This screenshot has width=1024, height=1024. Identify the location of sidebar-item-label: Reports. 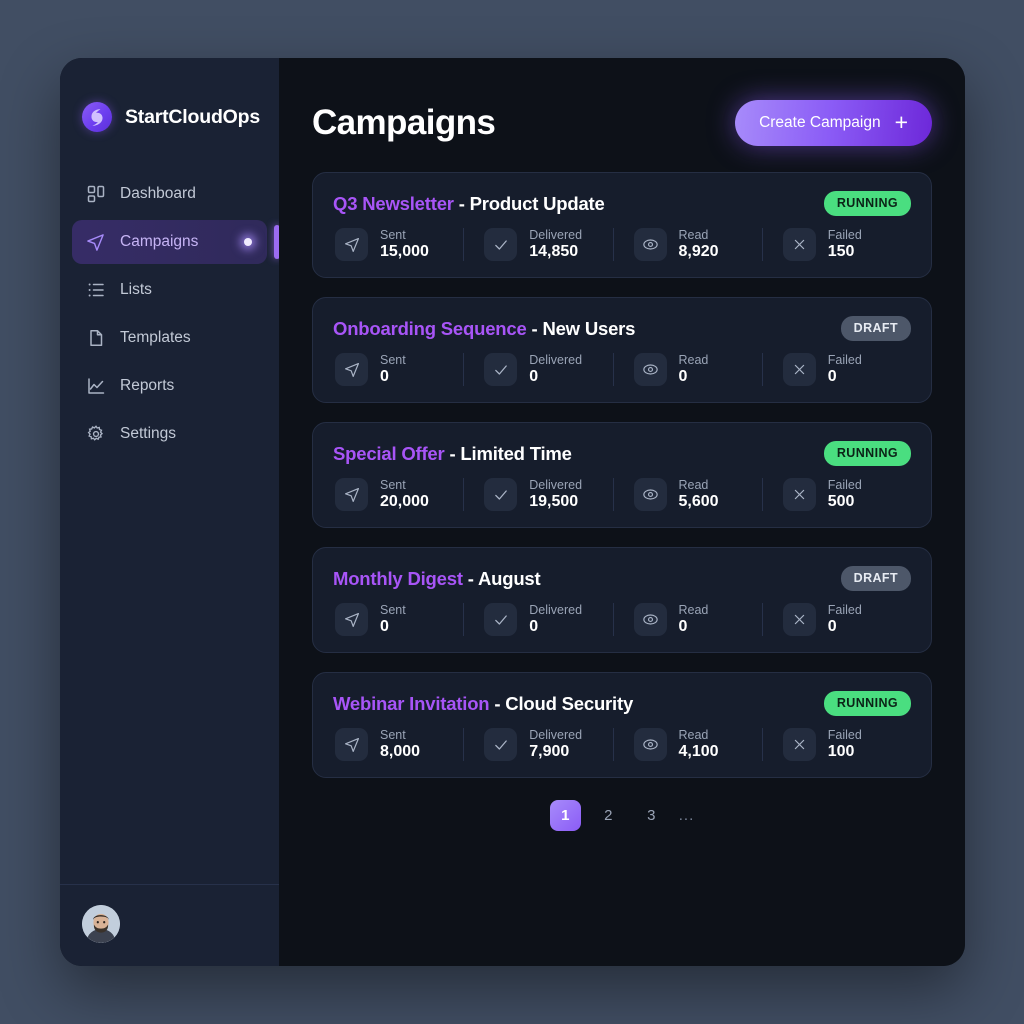
(147, 385).